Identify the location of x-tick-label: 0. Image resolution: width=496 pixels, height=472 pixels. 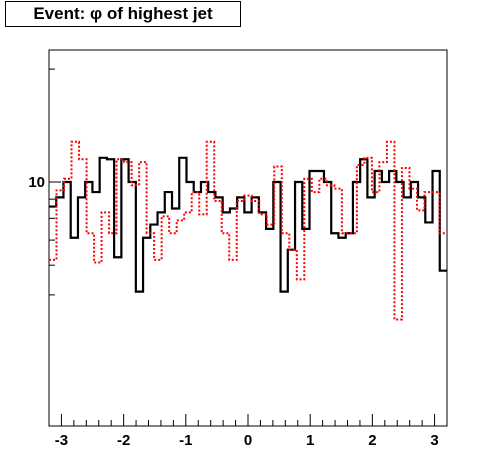
(248, 440).